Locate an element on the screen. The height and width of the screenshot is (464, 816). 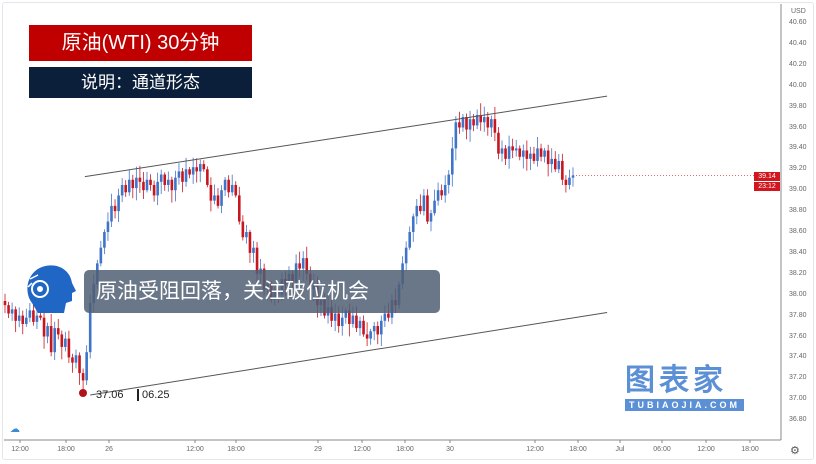
price-tick-label: 38.60 is located at coordinates (798, 231).